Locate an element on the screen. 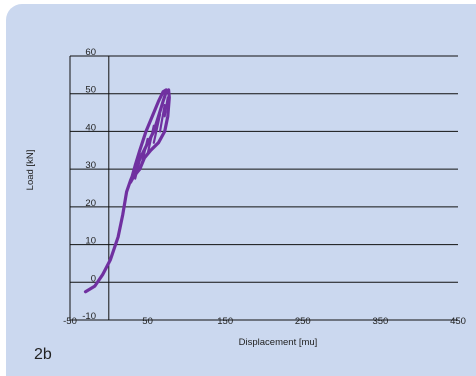 This screenshot has width=476, height=376. y-tick-label: 20 is located at coordinates (90, 203).